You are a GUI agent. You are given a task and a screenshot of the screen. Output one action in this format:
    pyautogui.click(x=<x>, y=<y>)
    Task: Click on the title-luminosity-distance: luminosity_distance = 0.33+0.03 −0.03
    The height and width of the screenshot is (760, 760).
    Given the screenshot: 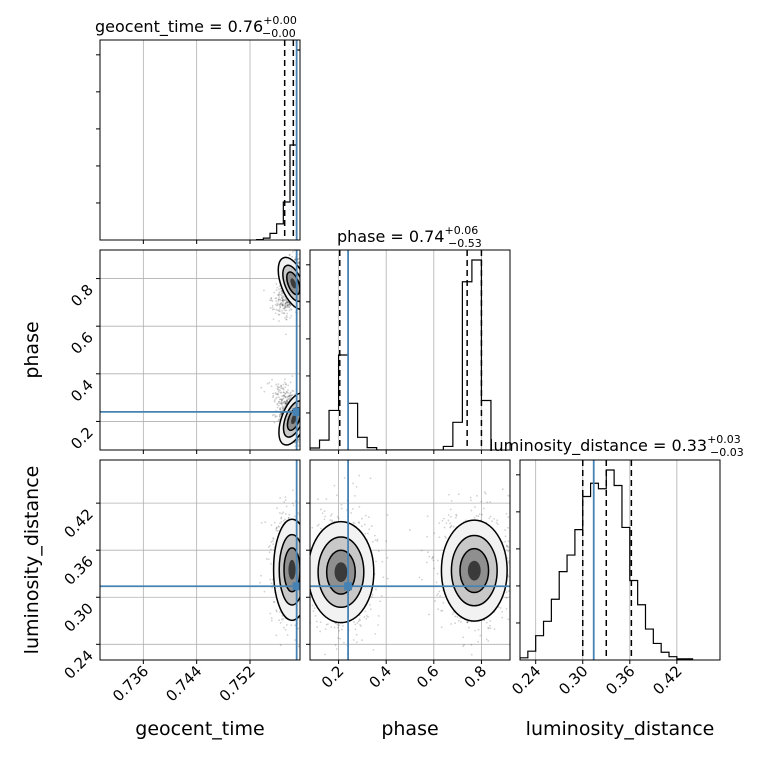 What is the action you would take?
    pyautogui.click(x=616, y=446)
    